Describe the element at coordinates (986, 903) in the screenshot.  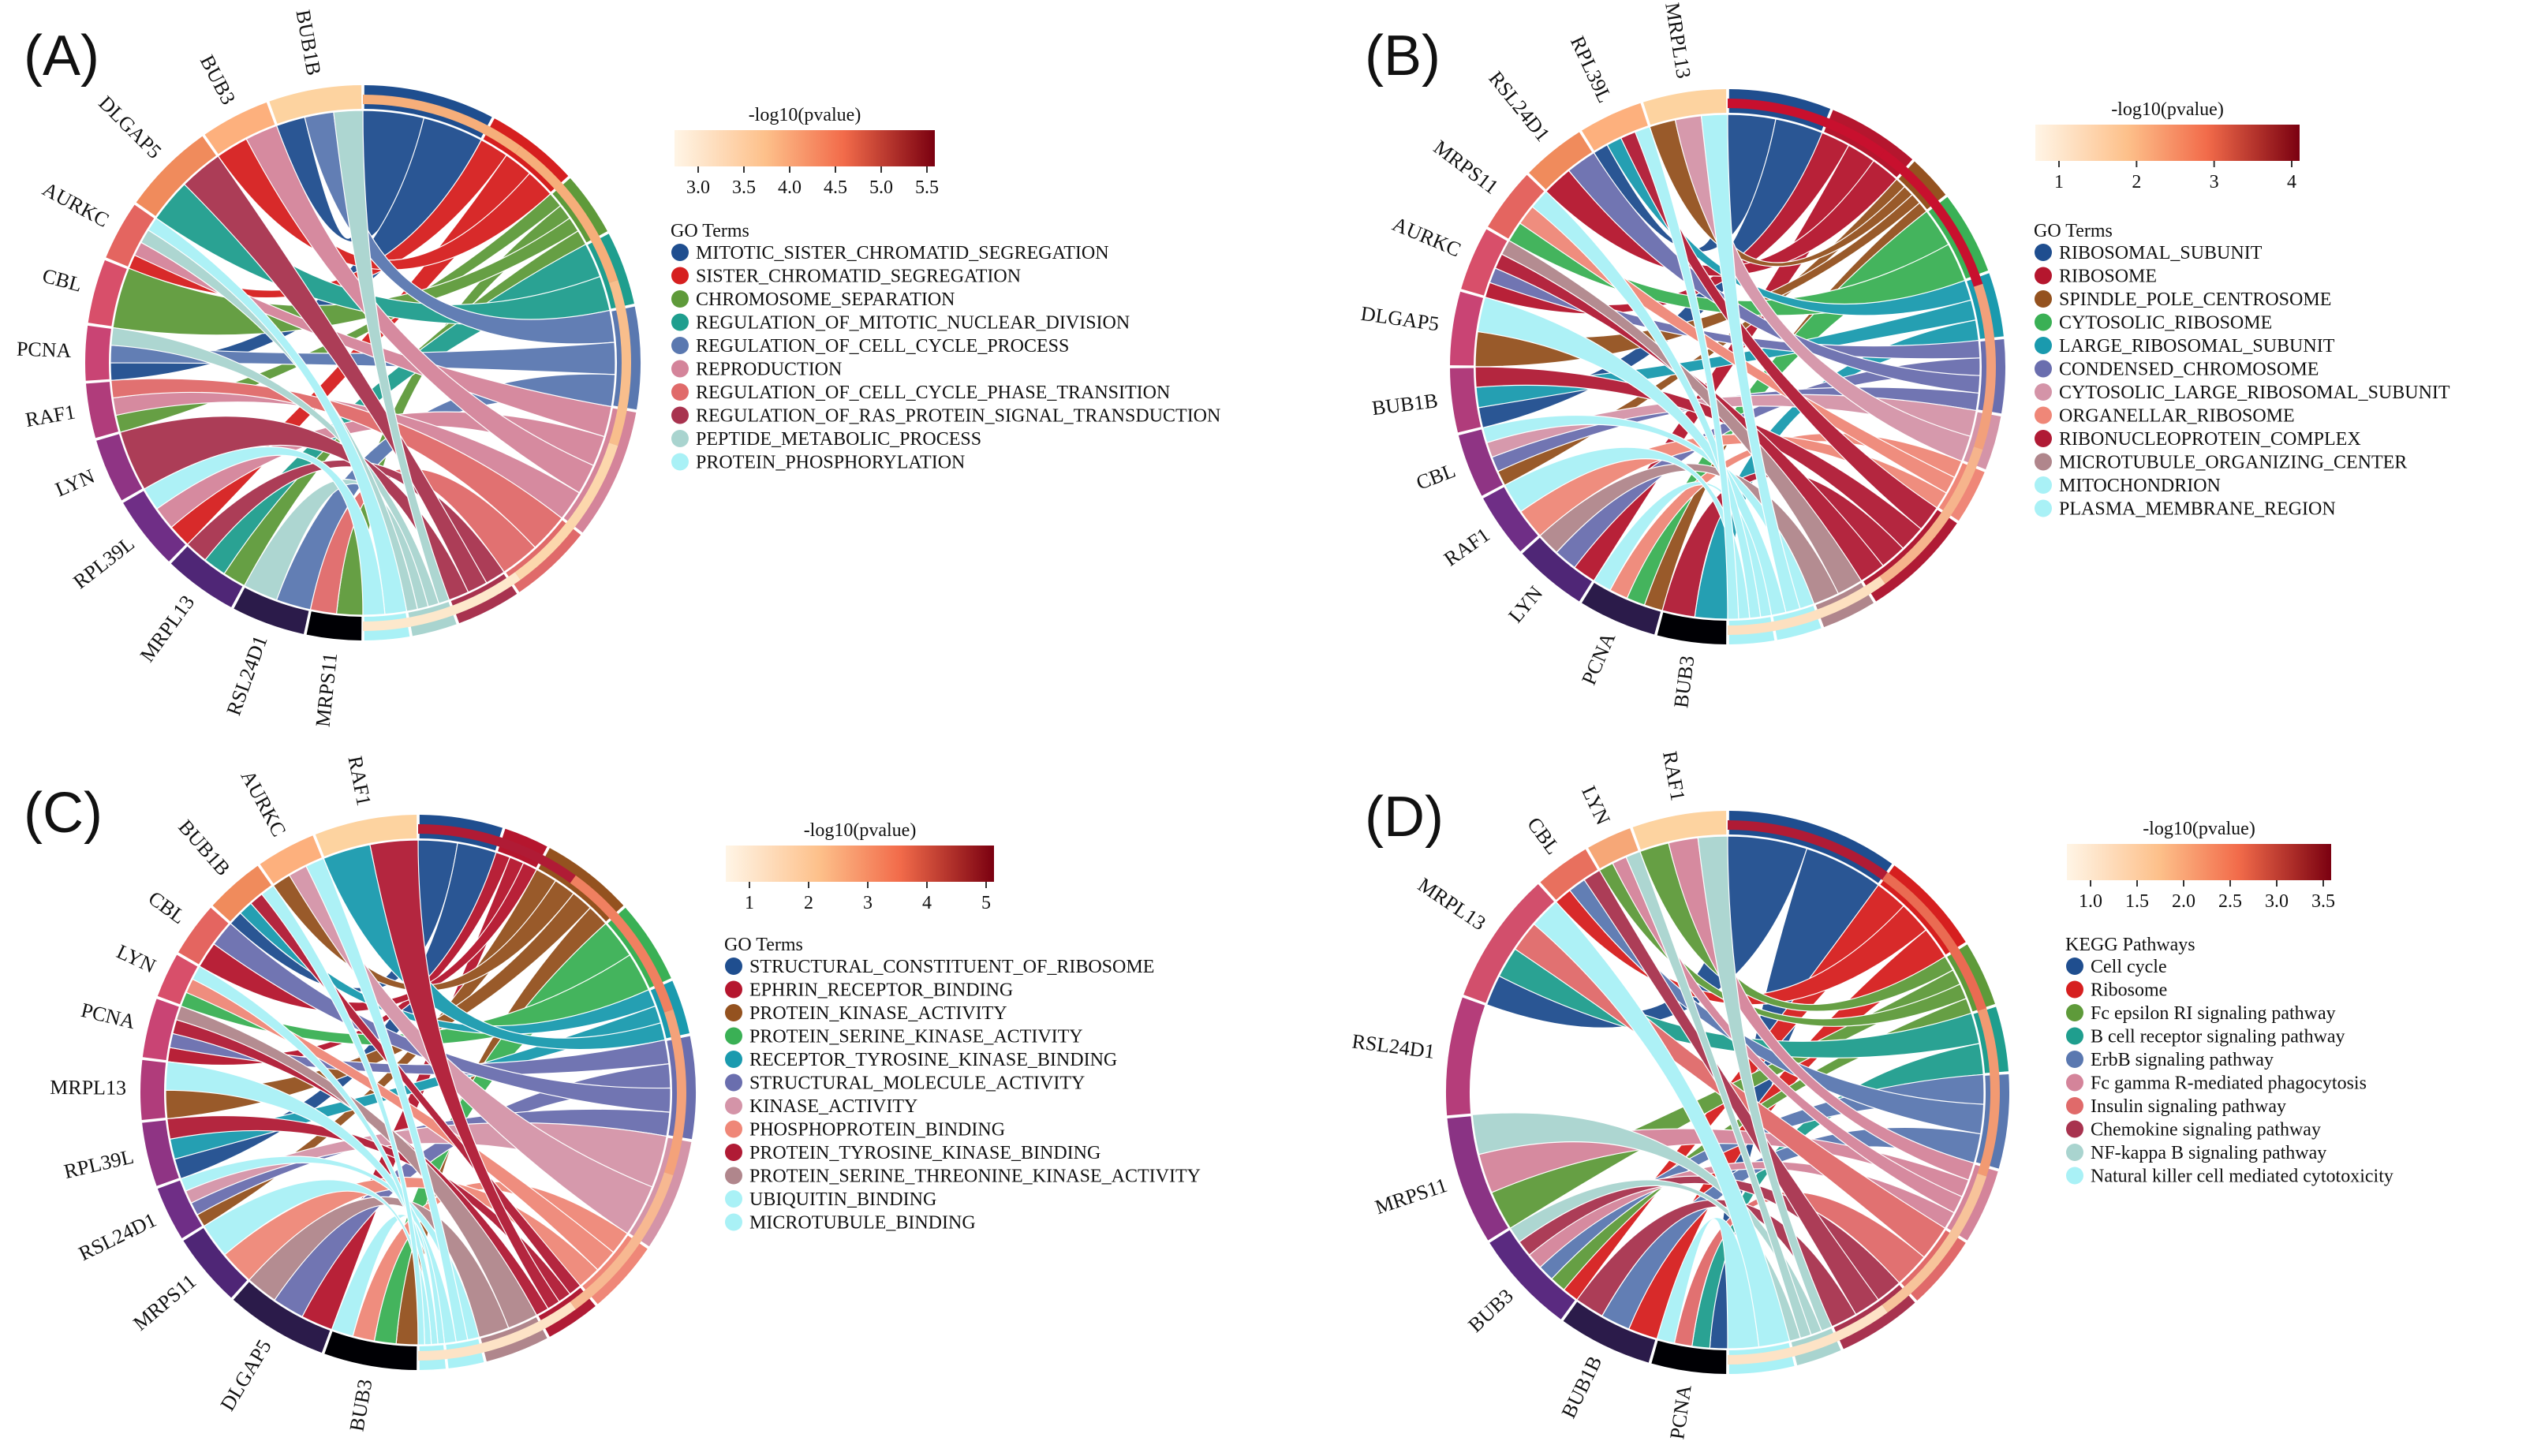
I see `colorbar-tick-label: 5` at that location.